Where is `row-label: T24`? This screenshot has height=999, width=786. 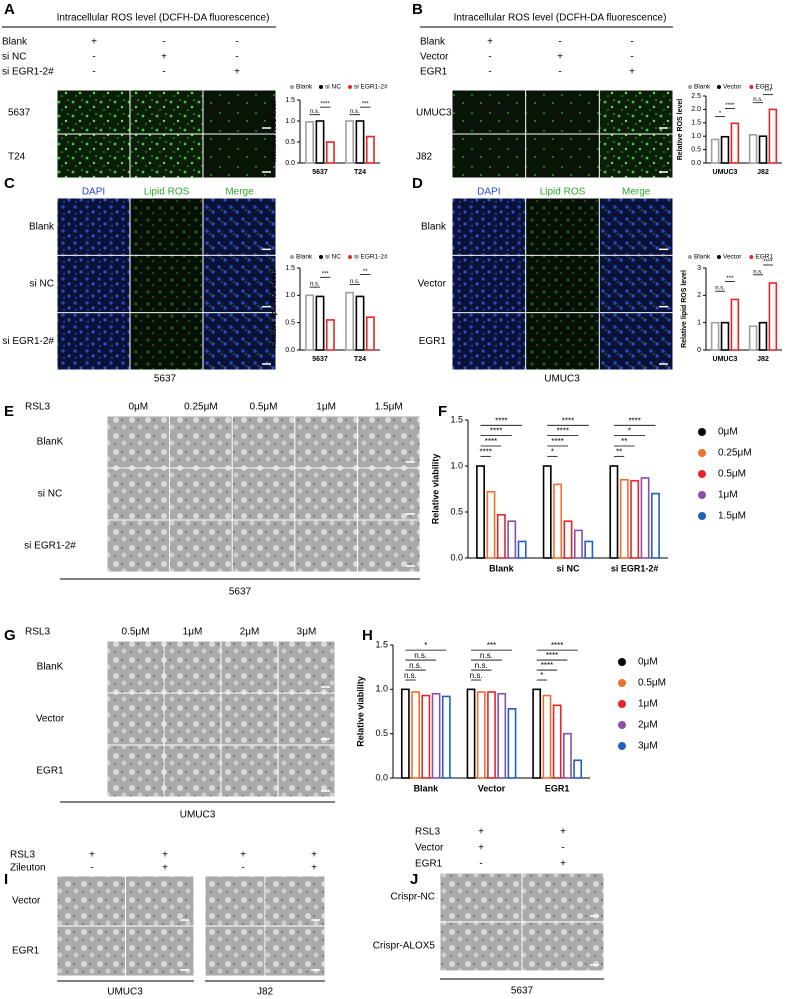 row-label: T24 is located at coordinates (17, 157).